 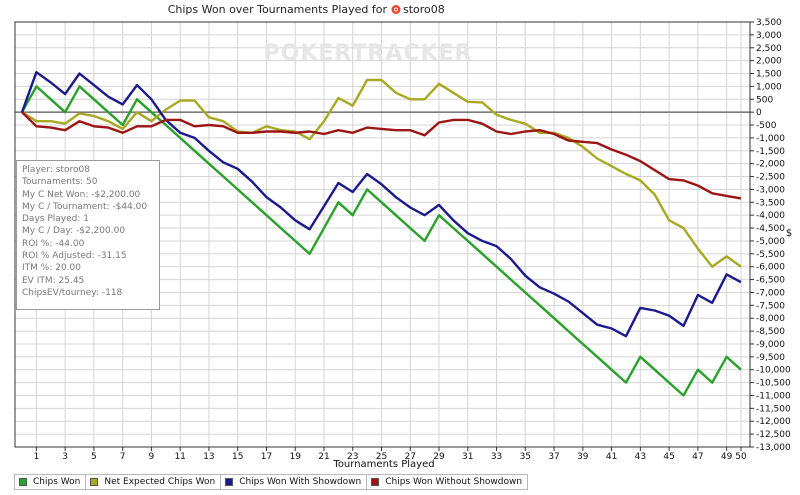 I want to click on y-tick-label: 500, so click(x=764, y=100).